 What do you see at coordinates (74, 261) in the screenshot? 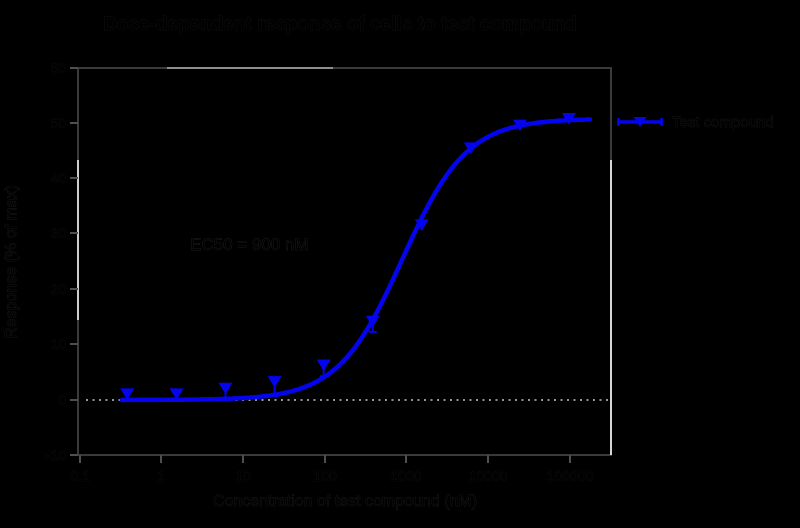
I see `y-axis-ticks` at bounding box center [74, 261].